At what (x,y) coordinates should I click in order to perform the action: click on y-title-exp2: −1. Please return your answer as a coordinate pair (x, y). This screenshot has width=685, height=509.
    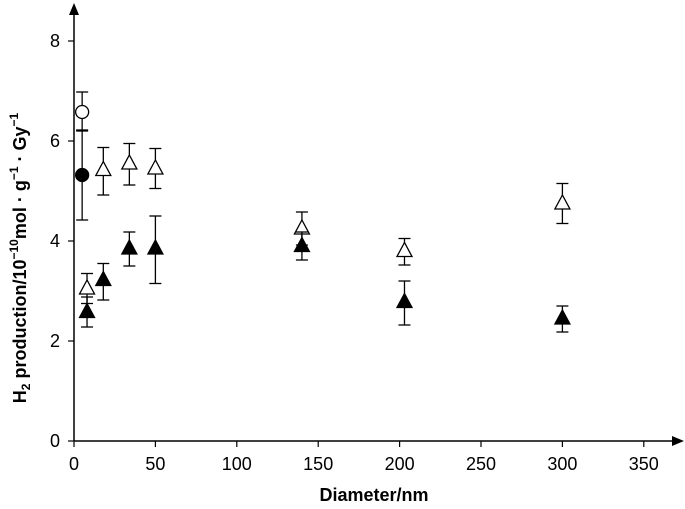
    Looking at the image, I should click on (14, 173).